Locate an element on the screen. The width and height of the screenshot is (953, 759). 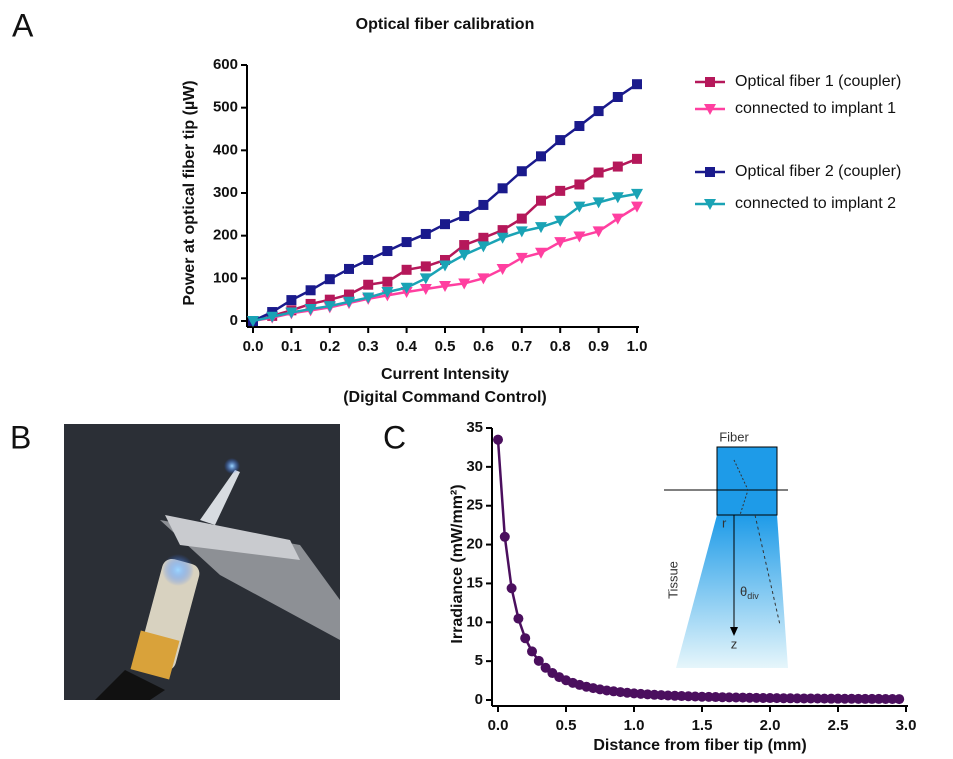
x-tick-label: 1.5 is located at coordinates (702, 725).